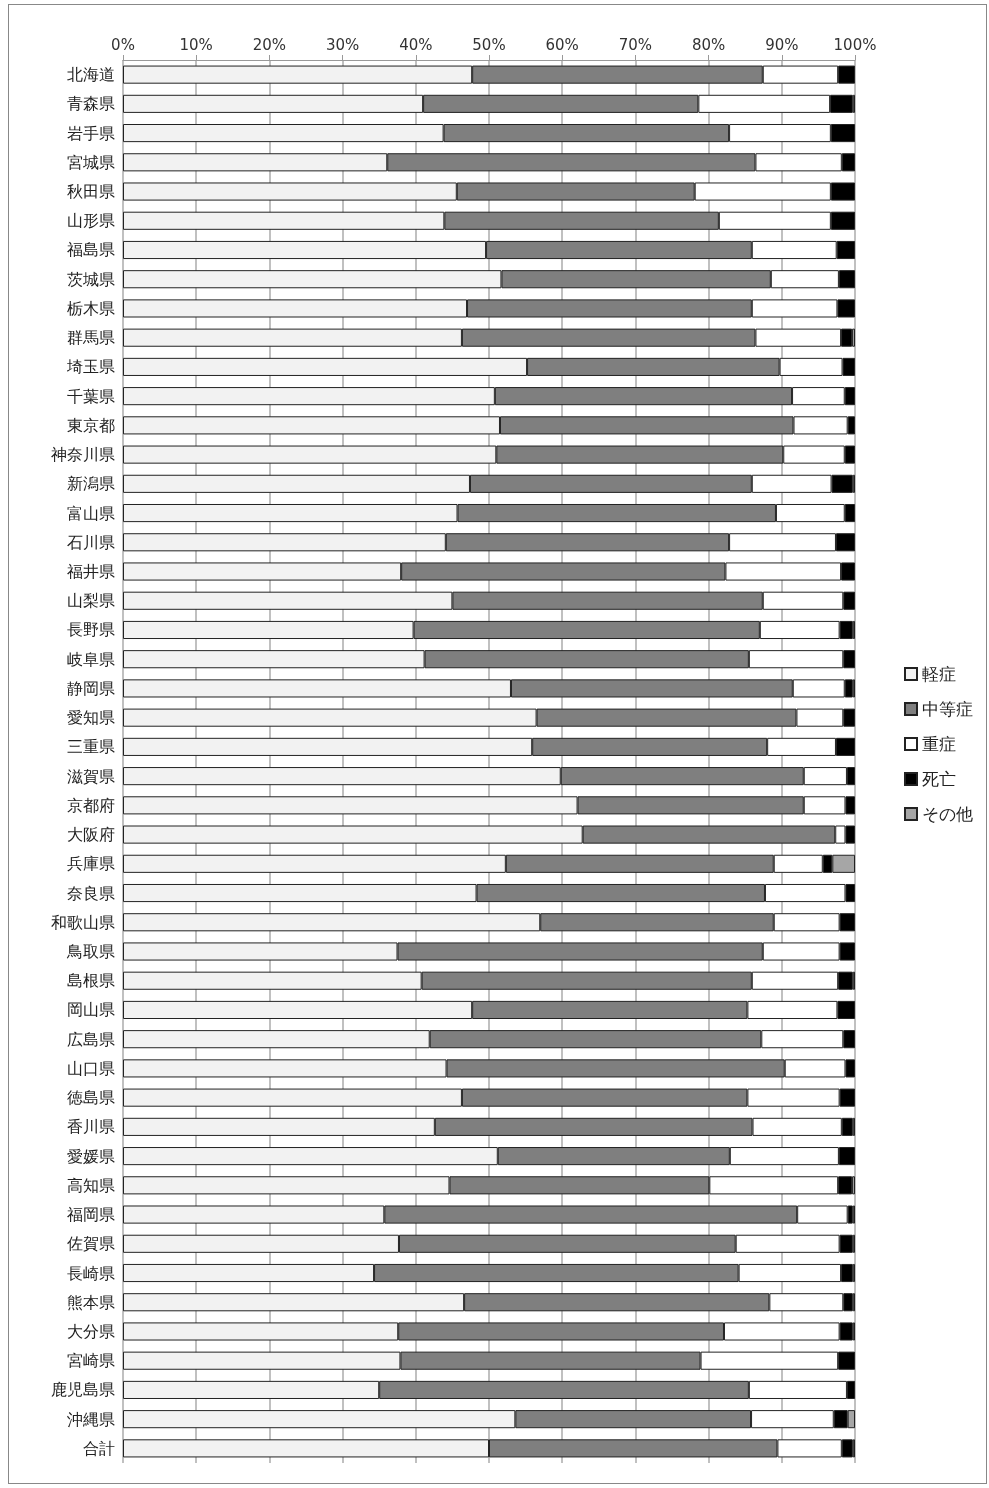 This screenshot has height=1488, width=989. What do you see at coordinates (91, 718) in the screenshot?
I see `y-tick-label: 愛知県` at bounding box center [91, 718].